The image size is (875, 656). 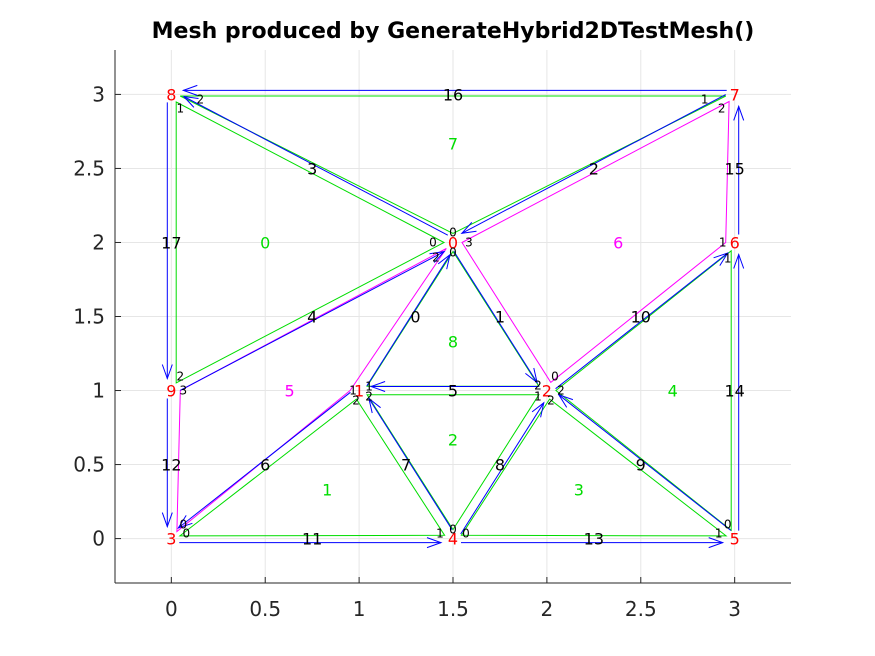 What do you see at coordinates (312, 539) in the screenshot?
I see `edge-label: 11` at bounding box center [312, 539].